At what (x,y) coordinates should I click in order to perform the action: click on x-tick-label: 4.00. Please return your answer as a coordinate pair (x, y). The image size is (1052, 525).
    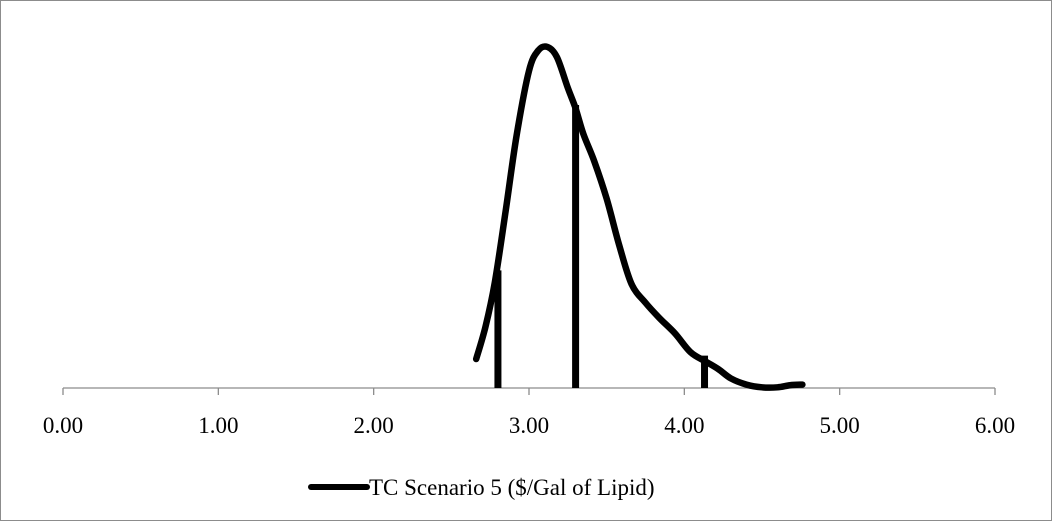
    Looking at the image, I should click on (684, 425).